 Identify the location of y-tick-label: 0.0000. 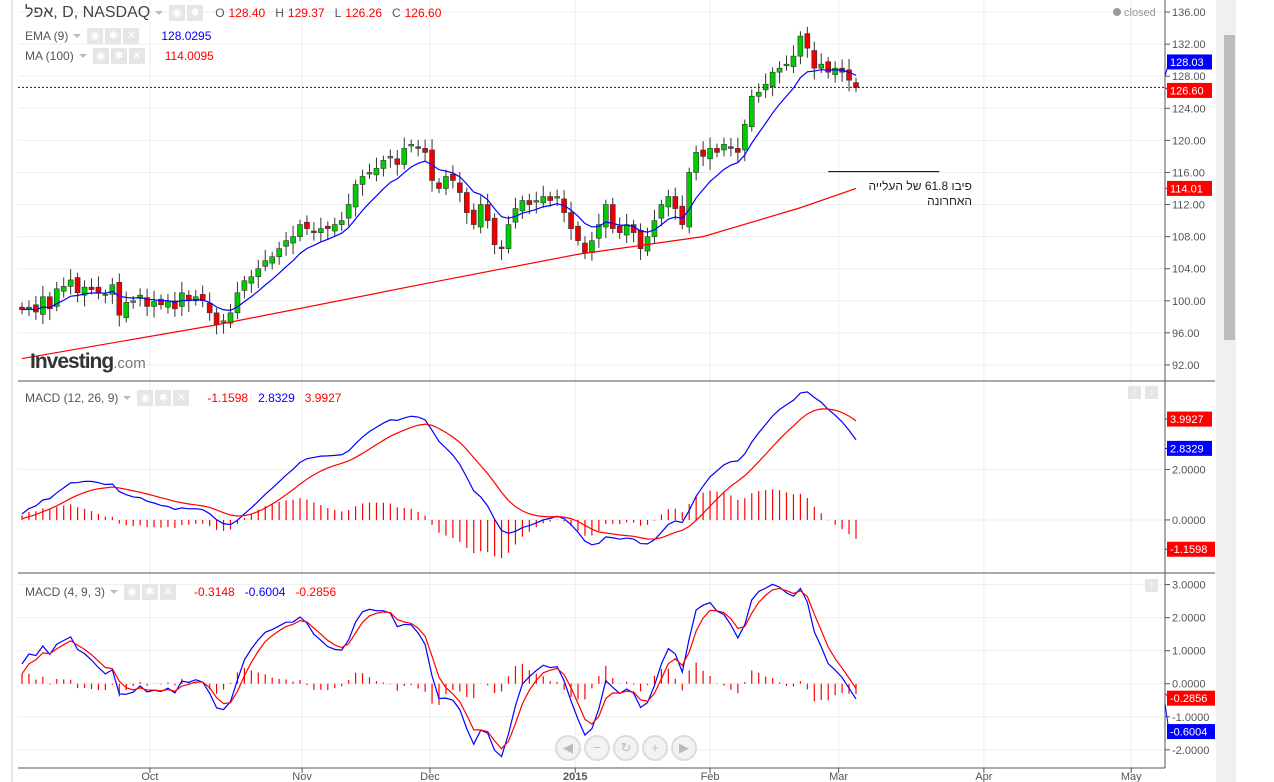
(1189, 521).